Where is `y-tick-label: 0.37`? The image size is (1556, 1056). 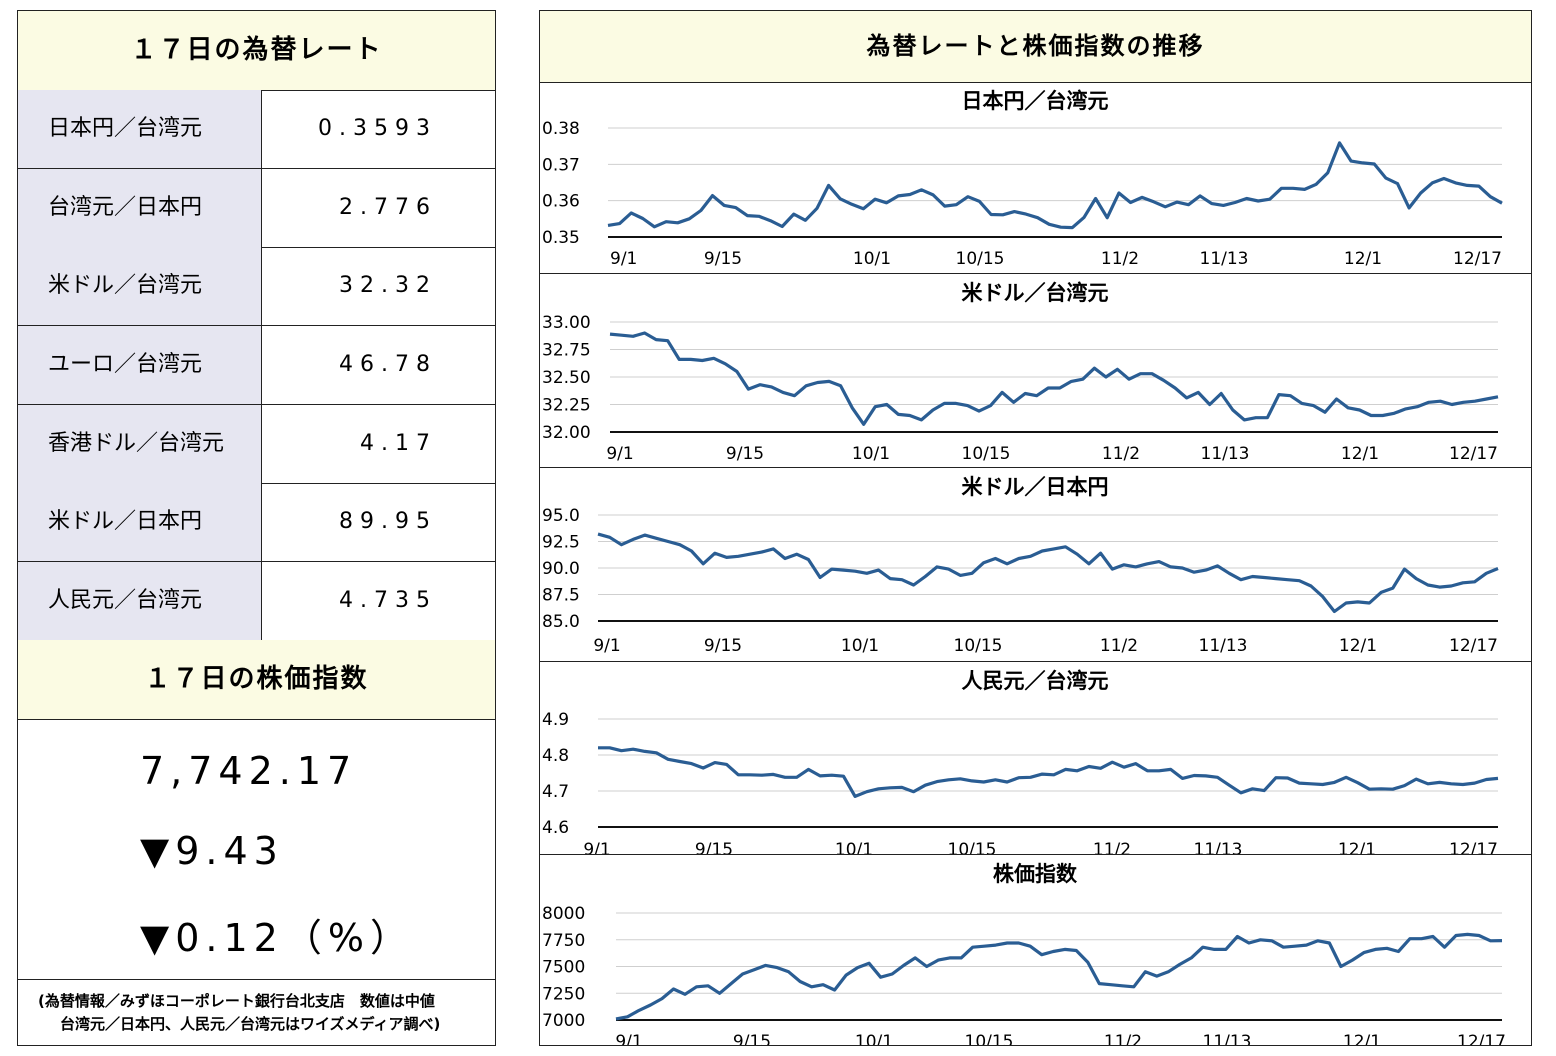
y-tick-label: 0.37 is located at coordinates (561, 165).